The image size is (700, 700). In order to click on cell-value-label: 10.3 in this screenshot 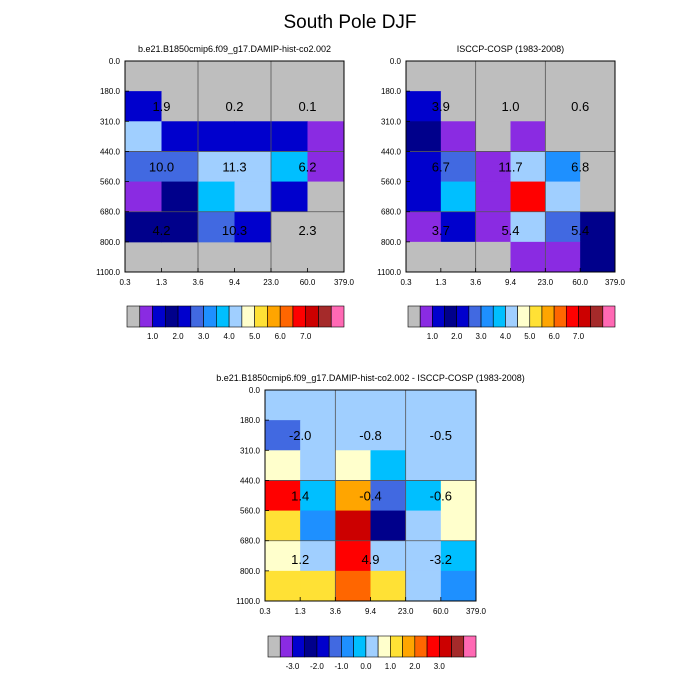, I will do `click(234, 230)`.